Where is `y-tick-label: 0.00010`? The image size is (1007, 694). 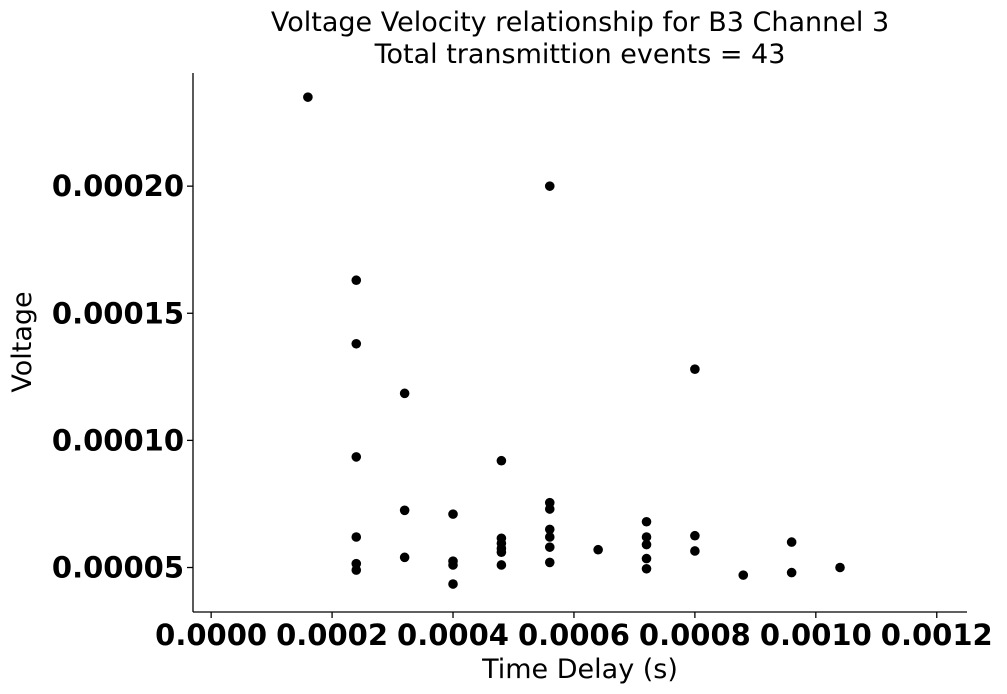 y-tick-label: 0.00010 is located at coordinates (118, 440).